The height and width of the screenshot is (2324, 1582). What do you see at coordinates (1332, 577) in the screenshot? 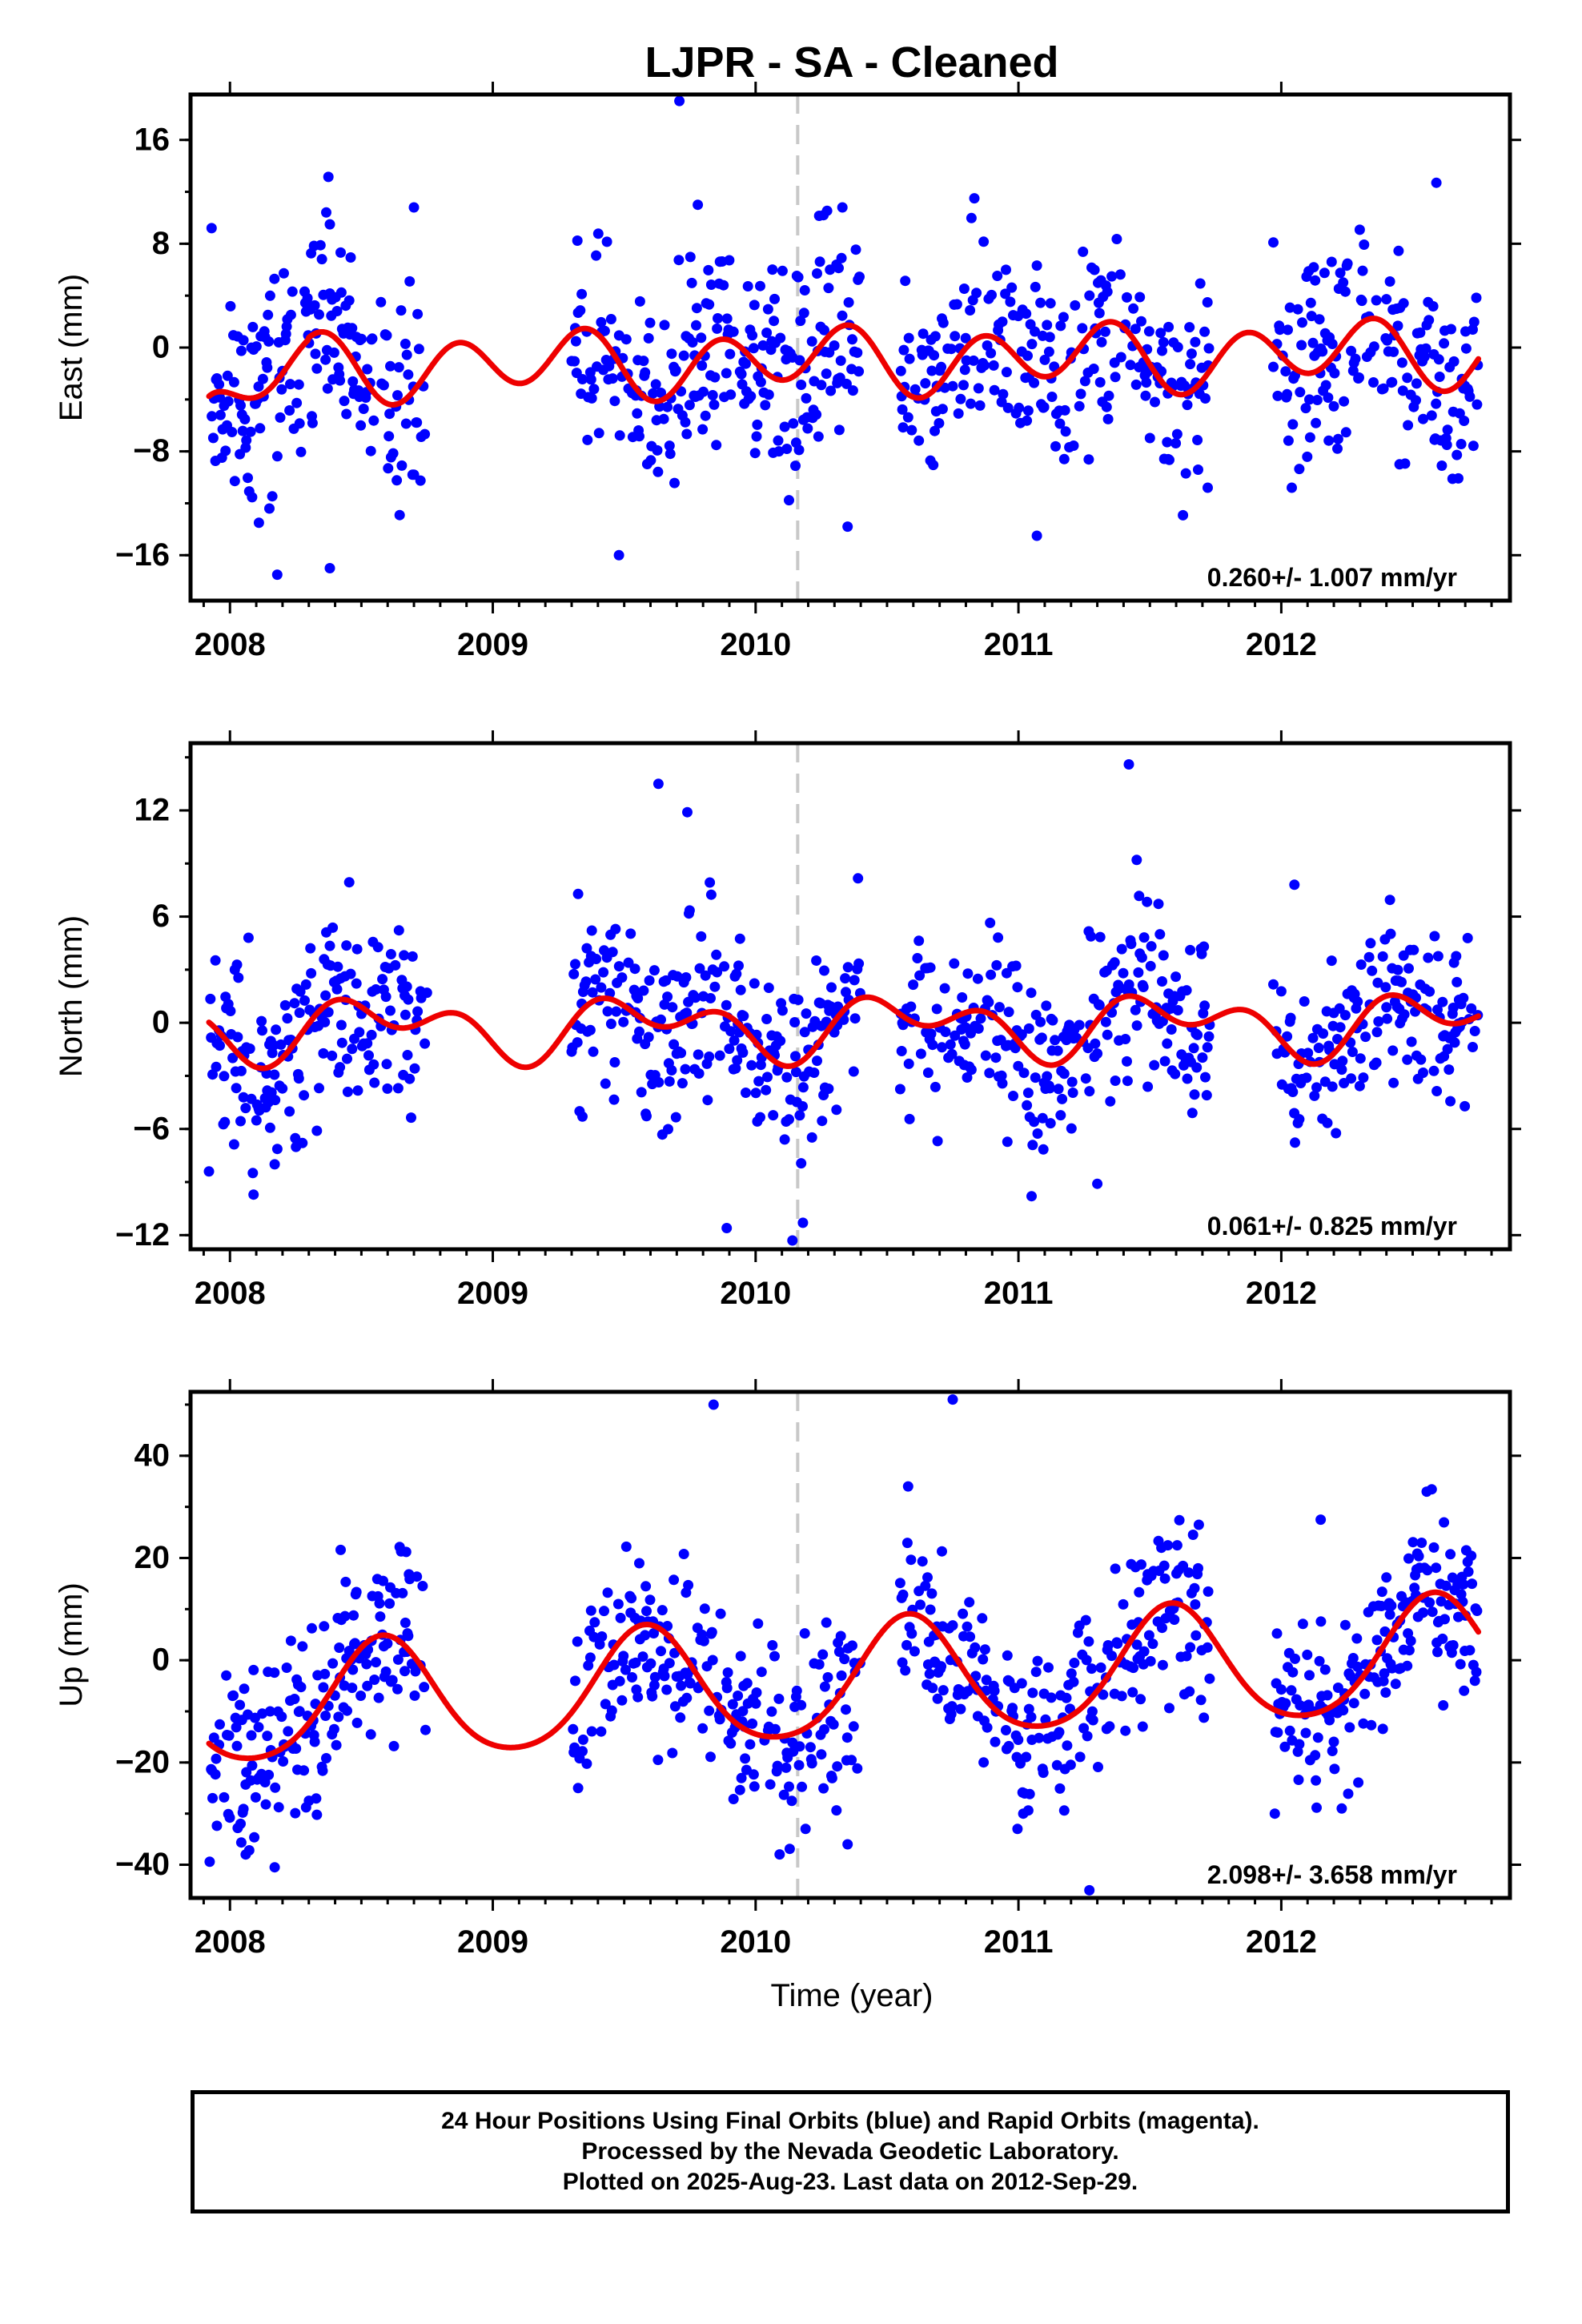
I see `velocity-label-east: 0.260+/- 1.007 mm/yr` at bounding box center [1332, 577].